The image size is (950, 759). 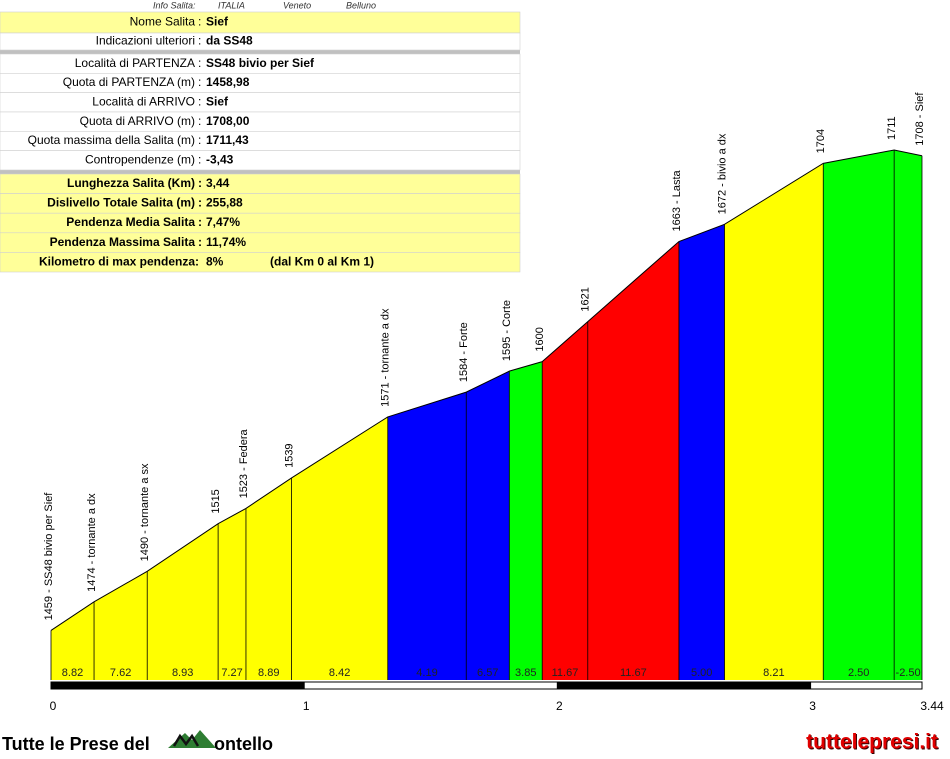 What do you see at coordinates (130, 222) in the screenshot?
I see `row-label: Pendenza Media Salita` at bounding box center [130, 222].